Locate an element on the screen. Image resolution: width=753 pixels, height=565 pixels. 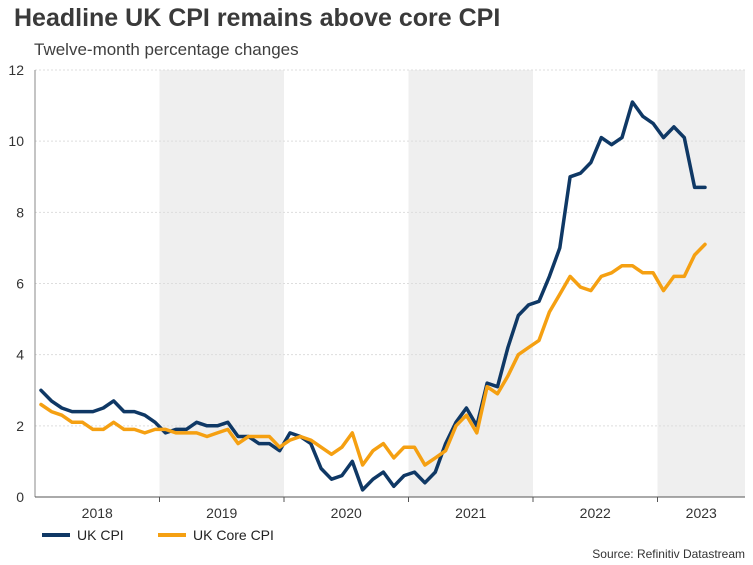
y-tick-label: 12 is located at coordinates (16, 70).